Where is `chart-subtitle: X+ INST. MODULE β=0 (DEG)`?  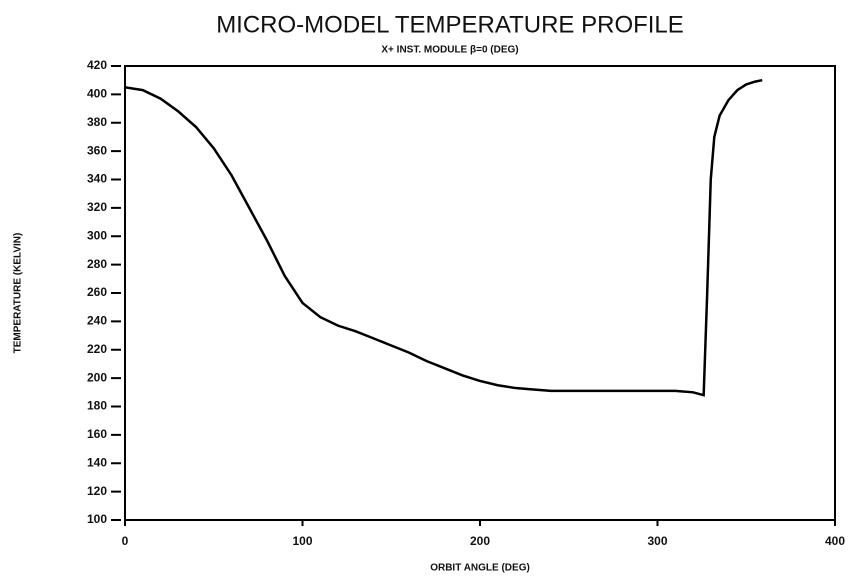 chart-subtitle: X+ INST. MODULE β=0 (DEG) is located at coordinates (449, 50).